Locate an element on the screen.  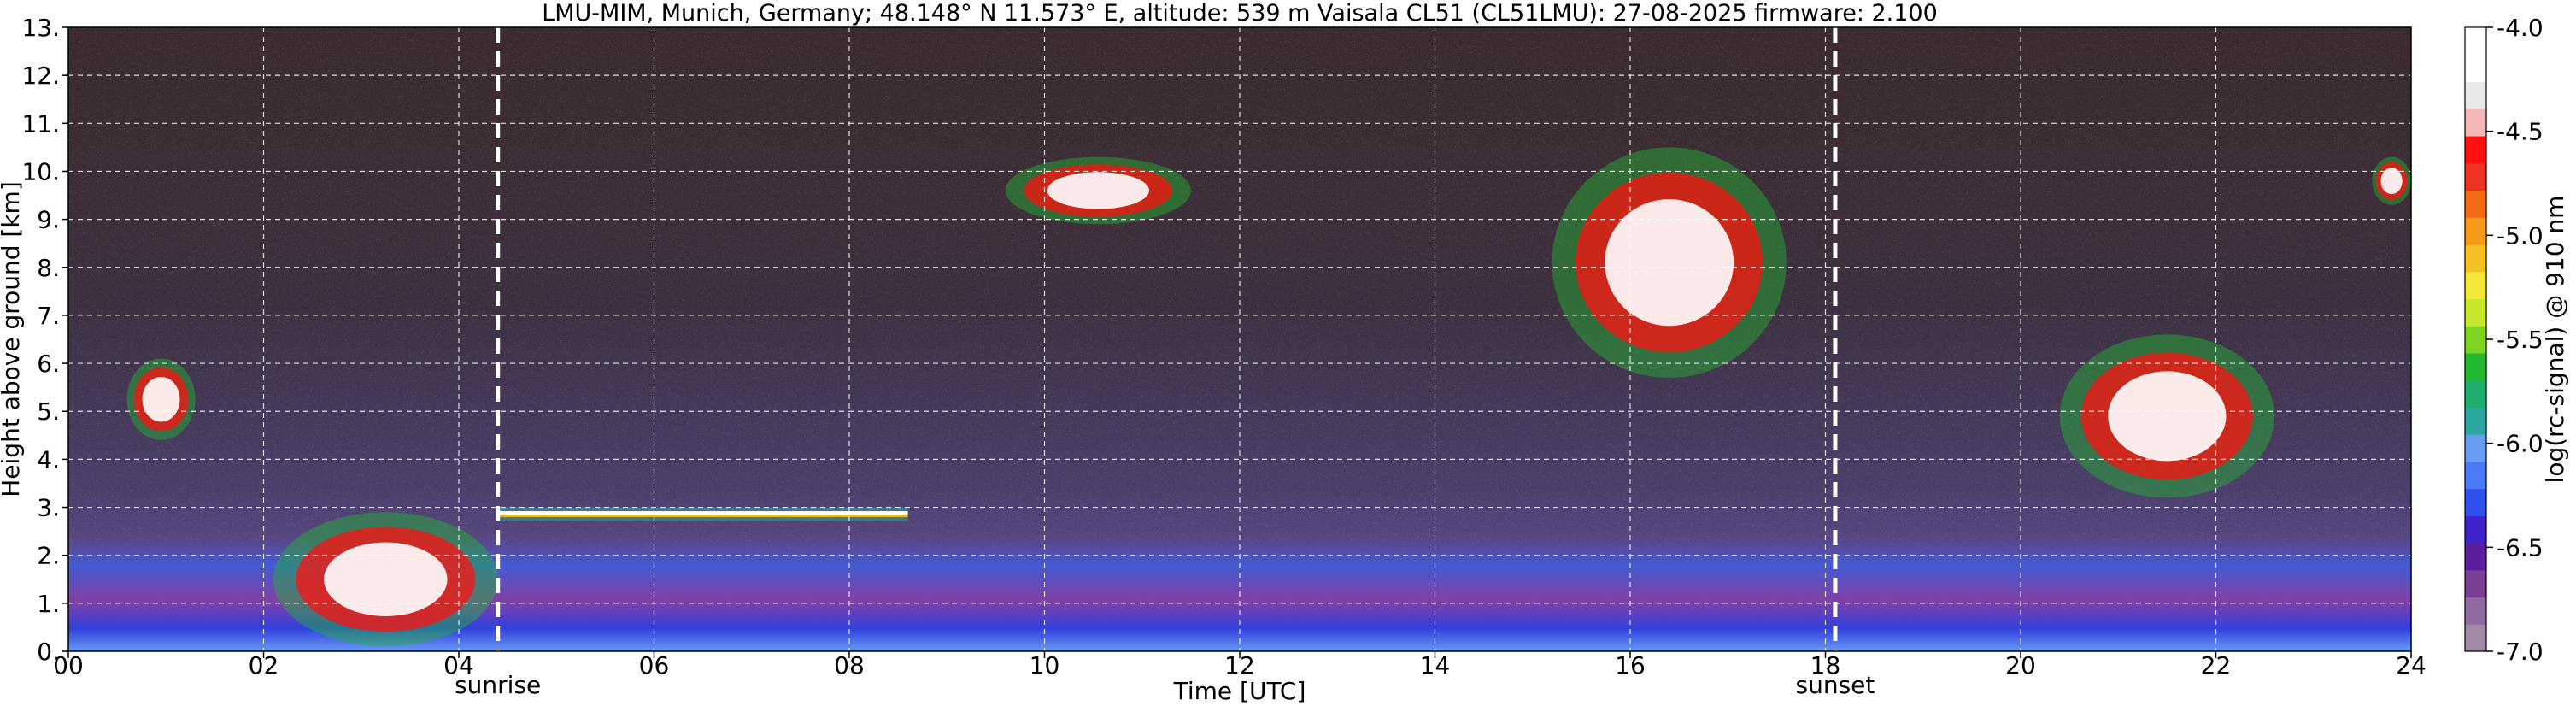
y-tick-label: 1. is located at coordinates (48, 604).